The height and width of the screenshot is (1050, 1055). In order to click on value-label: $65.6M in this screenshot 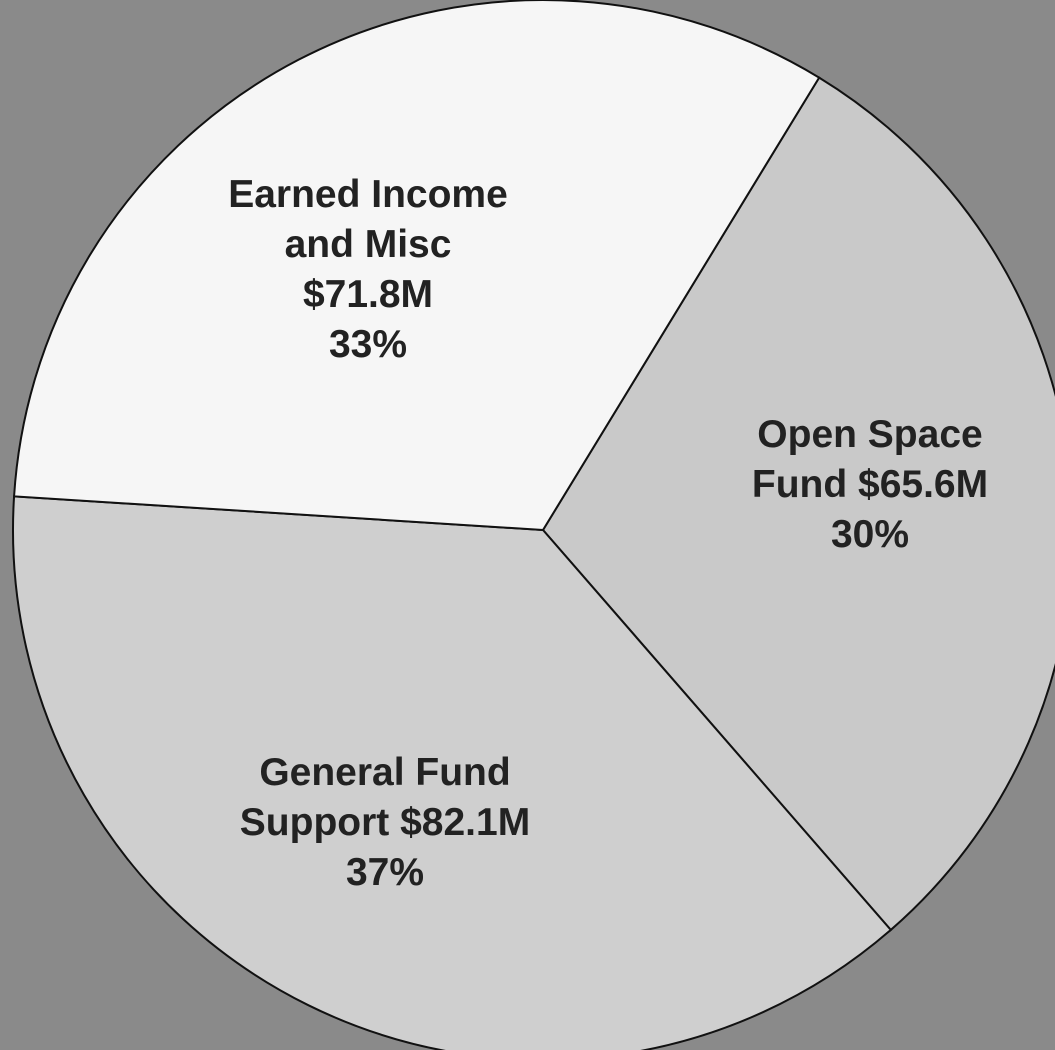, I will do `click(923, 484)`.